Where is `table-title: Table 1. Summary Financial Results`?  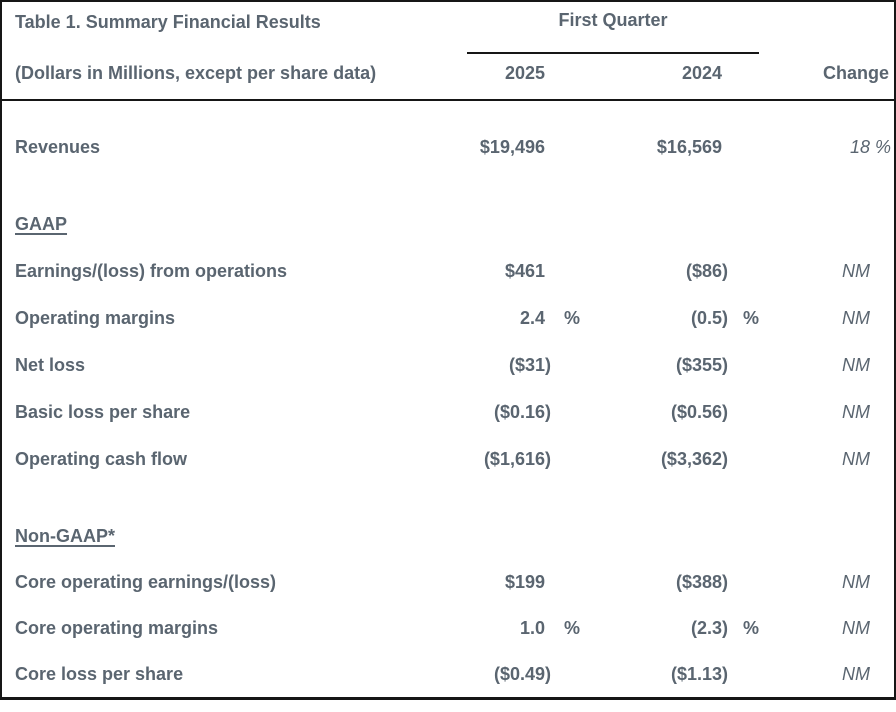 table-title: Table 1. Summary Financial Results is located at coordinates (168, 22).